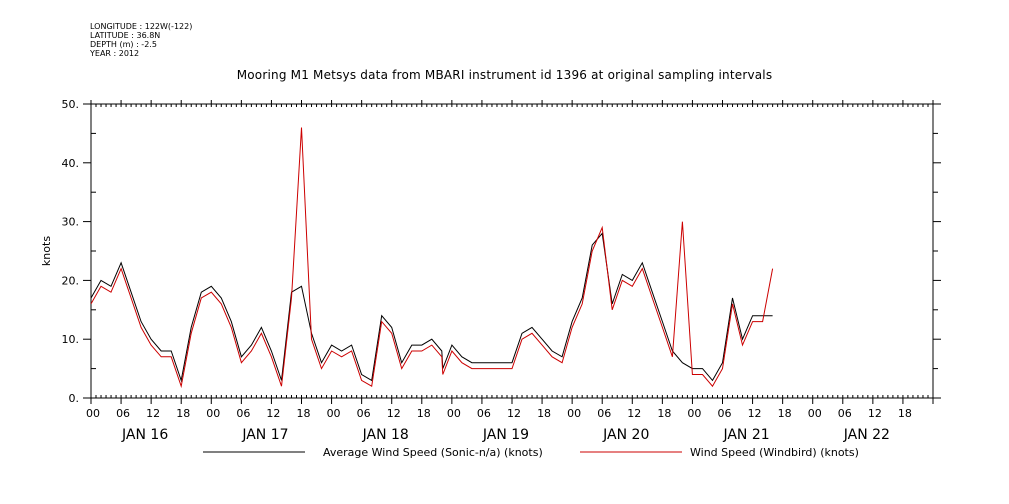  Describe the element at coordinates (71, 163) in the screenshot. I see `y-tick-label: 40.` at that location.